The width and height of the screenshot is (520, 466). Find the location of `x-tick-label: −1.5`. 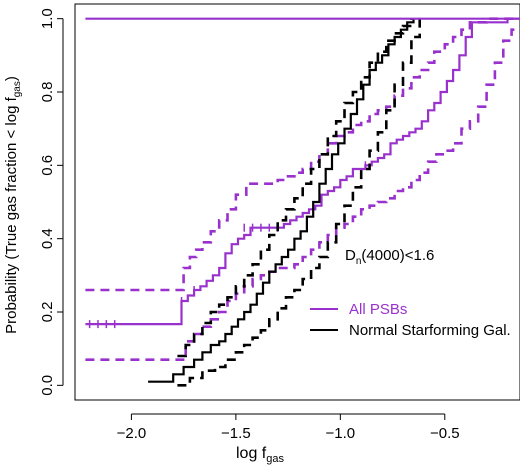

x-tick-label: −1.5 is located at coordinates (236, 433).